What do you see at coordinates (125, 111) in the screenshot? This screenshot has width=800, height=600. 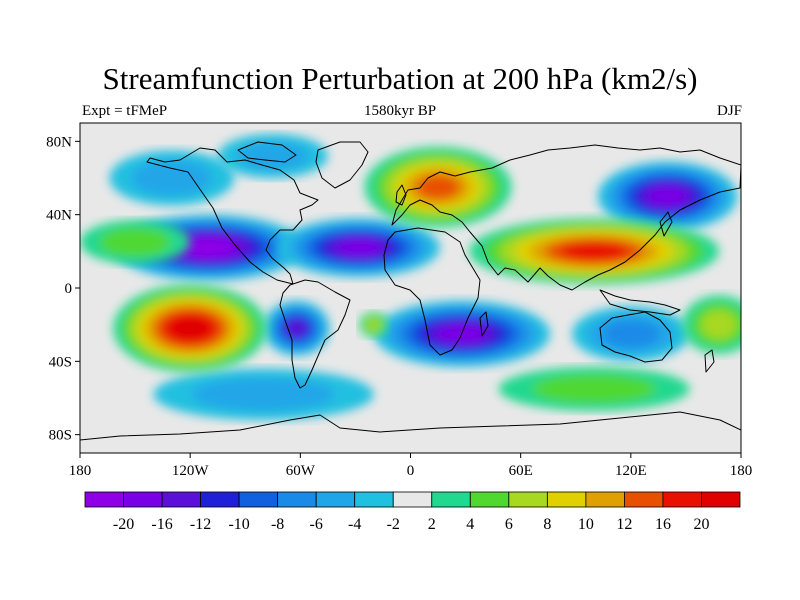 I see `experiment-label: Expt = tFMeP` at bounding box center [125, 111].